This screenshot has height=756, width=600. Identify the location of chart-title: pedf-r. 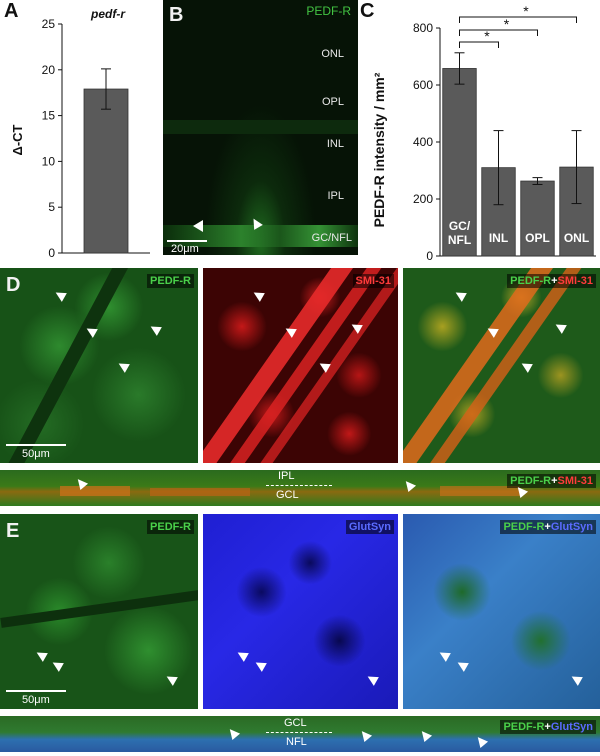
(108, 14).